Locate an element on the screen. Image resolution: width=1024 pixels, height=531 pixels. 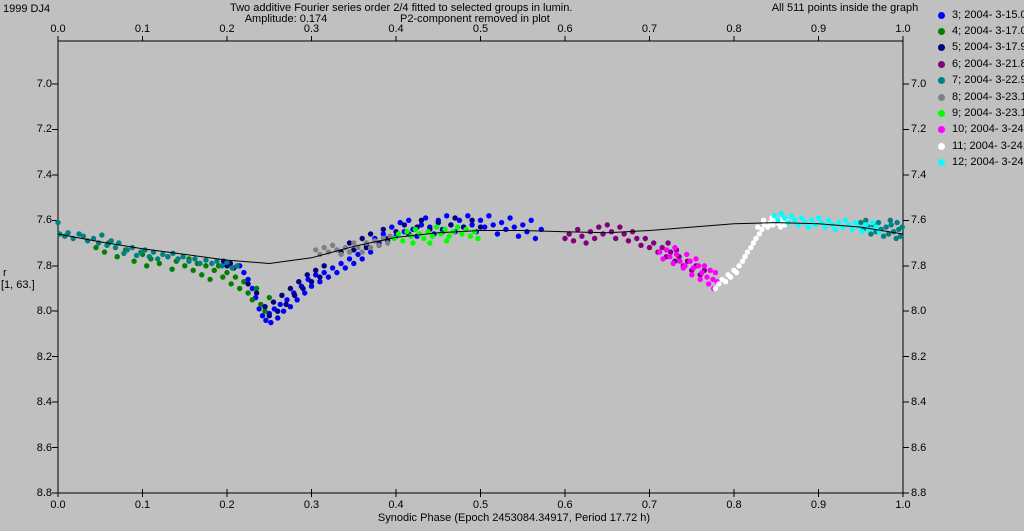
legend-label: 4; 2004- 3-17.0 is located at coordinates (988, 30).